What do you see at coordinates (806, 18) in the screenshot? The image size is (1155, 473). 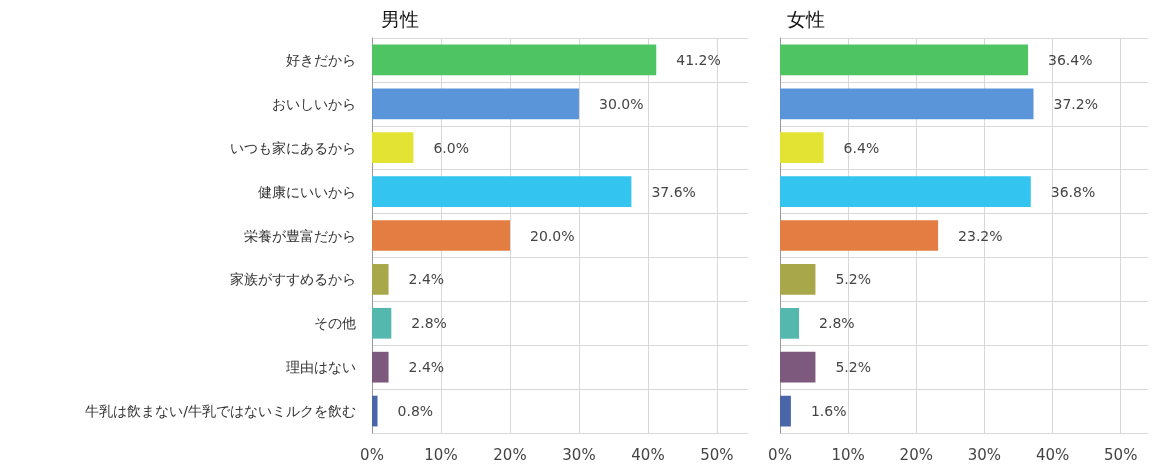 I see `chart-title: 女性` at bounding box center [806, 18].